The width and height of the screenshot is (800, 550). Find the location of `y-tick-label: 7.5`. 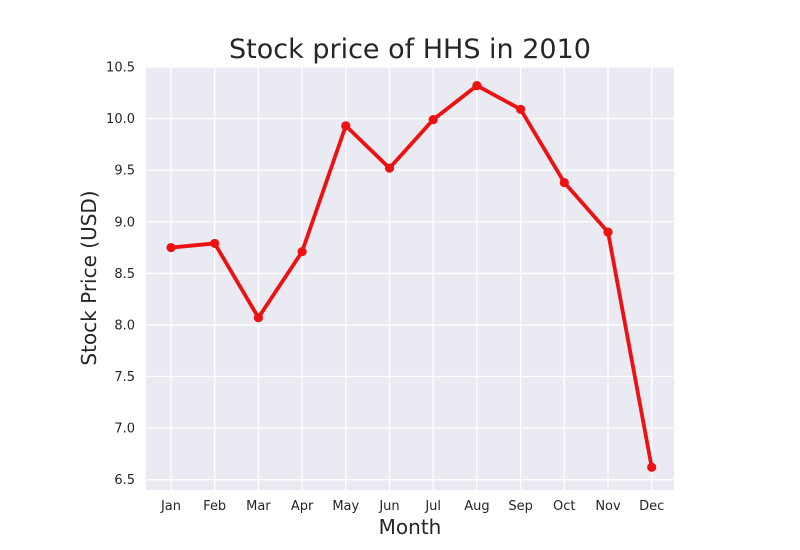

y-tick-label: 7.5 is located at coordinates (124, 377).